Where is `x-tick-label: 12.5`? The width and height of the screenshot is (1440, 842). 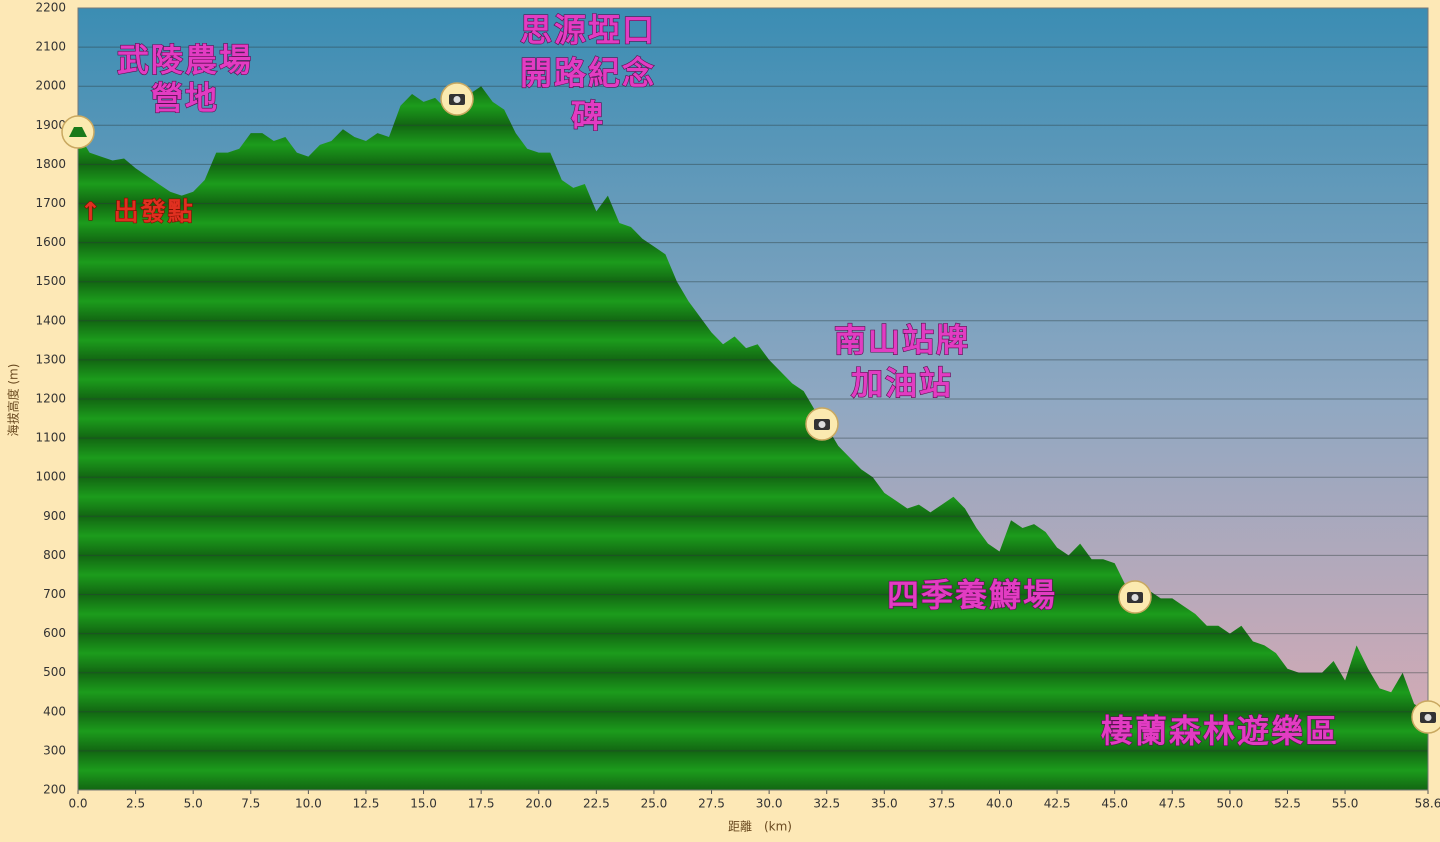
x-tick-label: 12.5 is located at coordinates (366, 804).